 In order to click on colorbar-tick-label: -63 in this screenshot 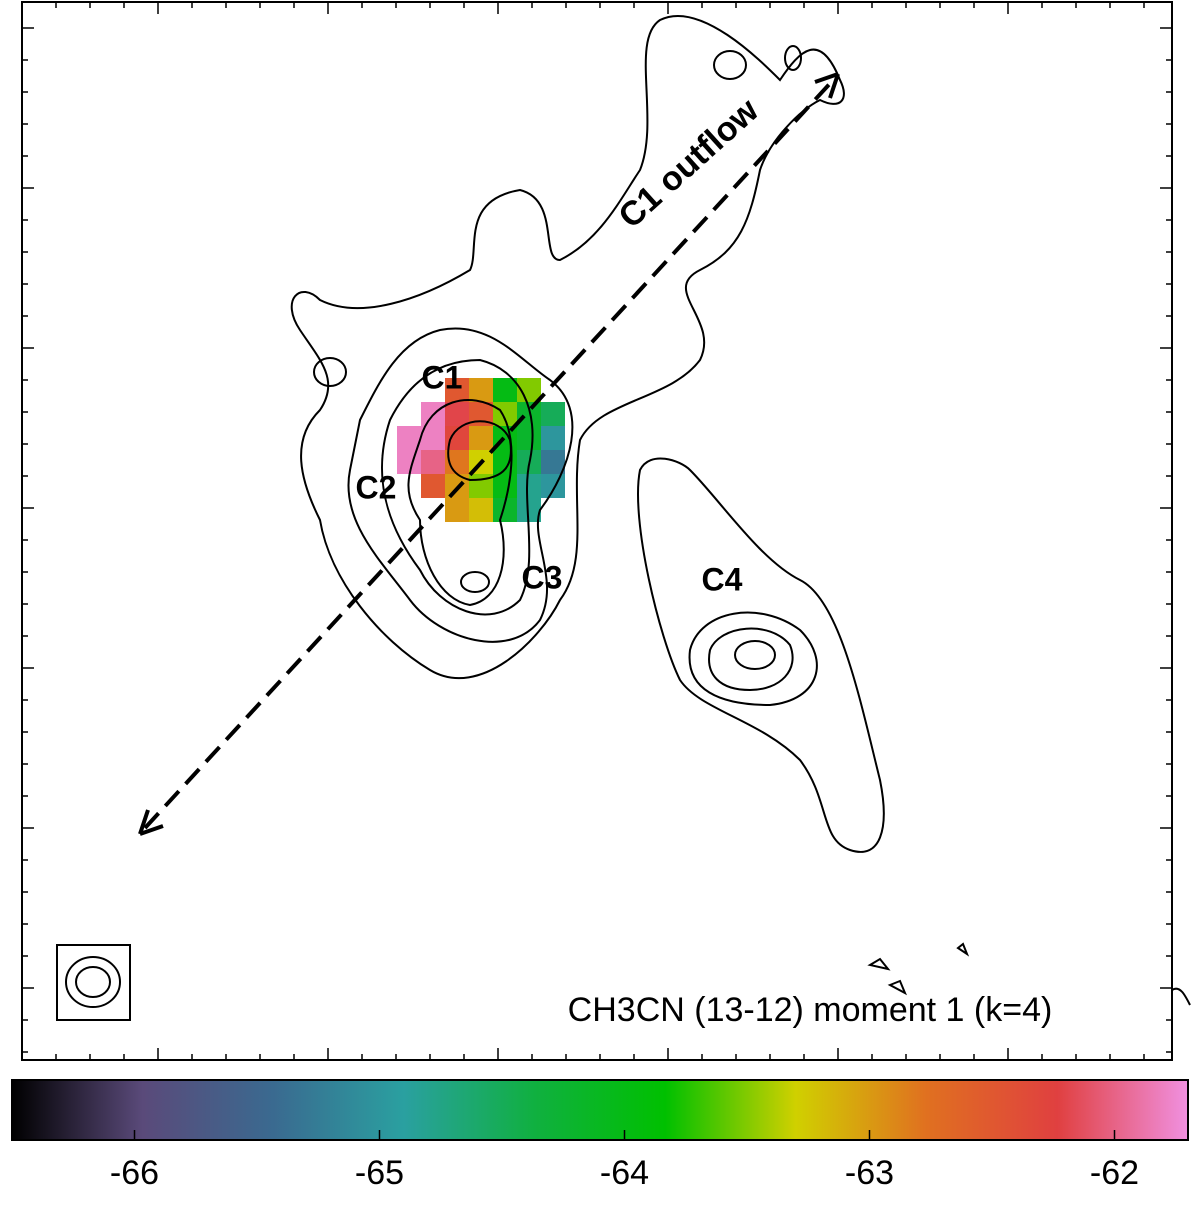, I will do `click(869, 1173)`.